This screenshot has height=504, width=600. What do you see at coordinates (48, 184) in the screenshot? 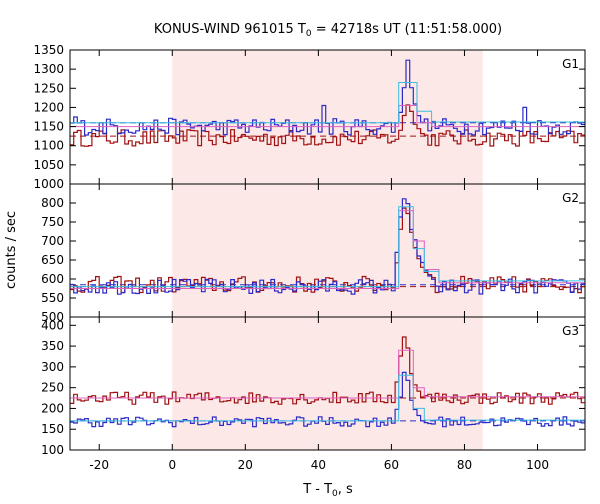
I see `y-tick-label: 1000` at bounding box center [48, 184].